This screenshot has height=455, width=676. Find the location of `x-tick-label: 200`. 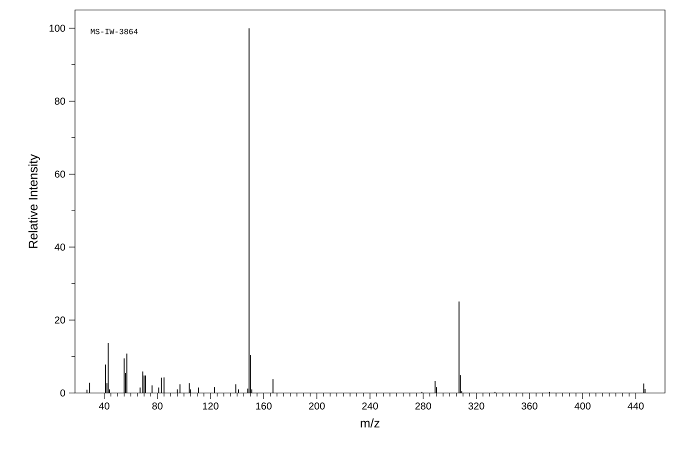

x-tick-label: 200 is located at coordinates (317, 406).